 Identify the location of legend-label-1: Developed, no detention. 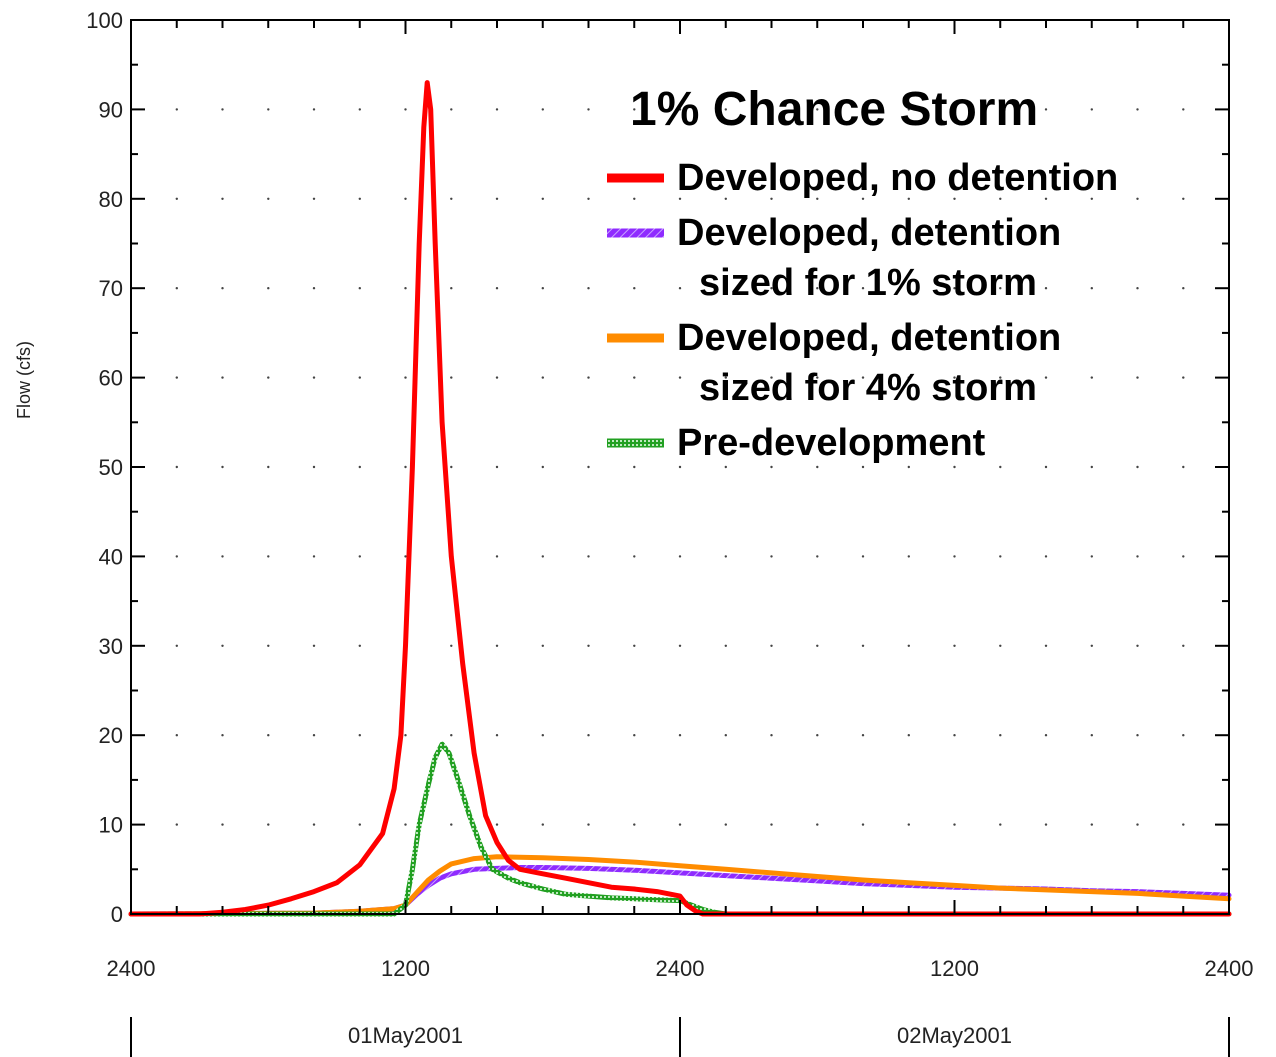
(897, 178).